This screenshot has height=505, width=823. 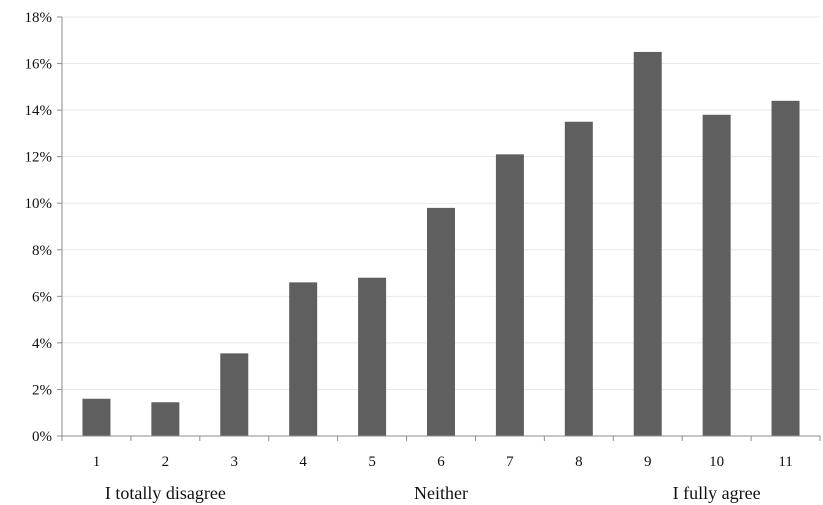 What do you see at coordinates (579, 462) in the screenshot?
I see `x-tick-label: 8` at bounding box center [579, 462].